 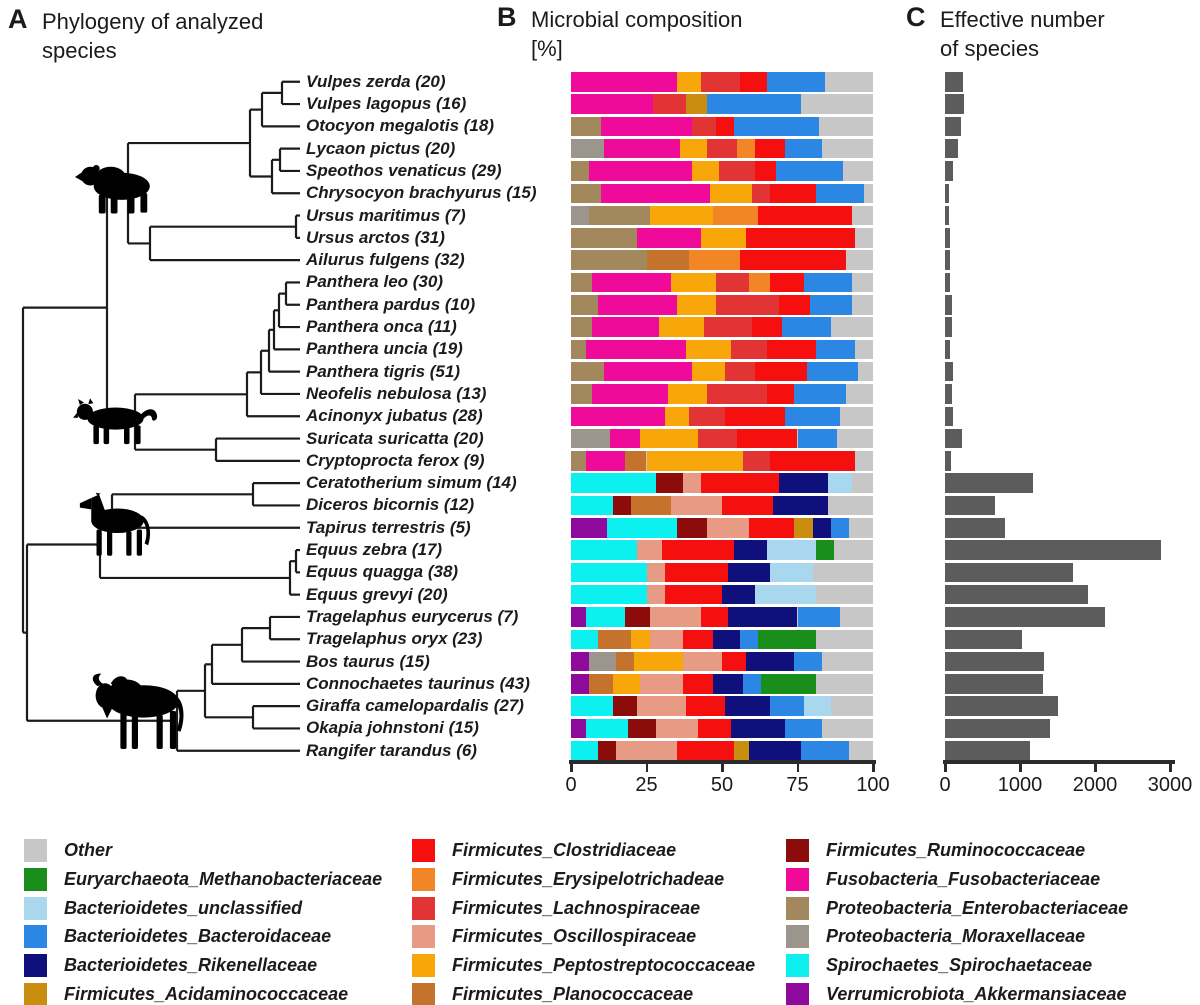 I want to click on legend-swatch-rumino, so click(x=797, y=850).